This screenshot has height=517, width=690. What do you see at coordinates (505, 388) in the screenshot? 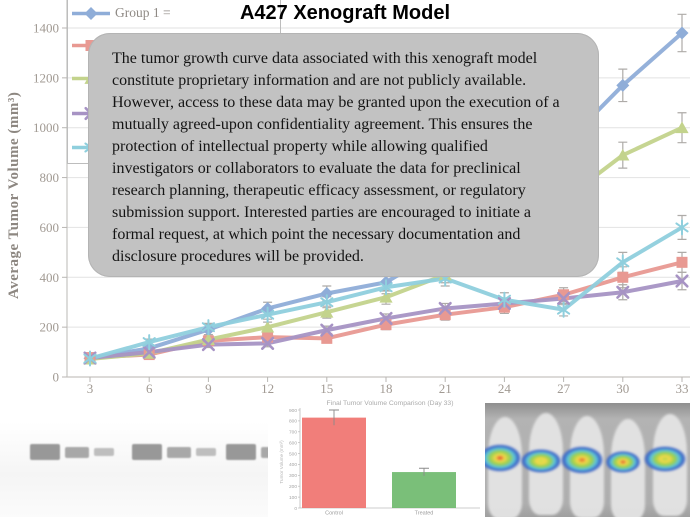
I see `svg-text: 24` at bounding box center [505, 388].